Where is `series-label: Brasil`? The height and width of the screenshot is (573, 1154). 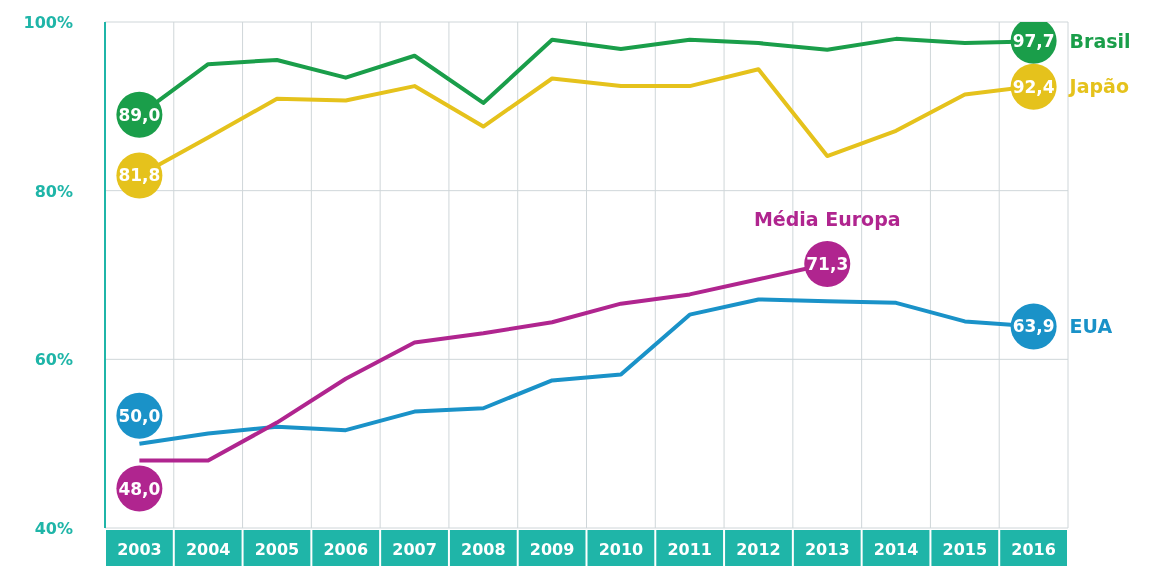 series-label: Brasil is located at coordinates (1100, 41).